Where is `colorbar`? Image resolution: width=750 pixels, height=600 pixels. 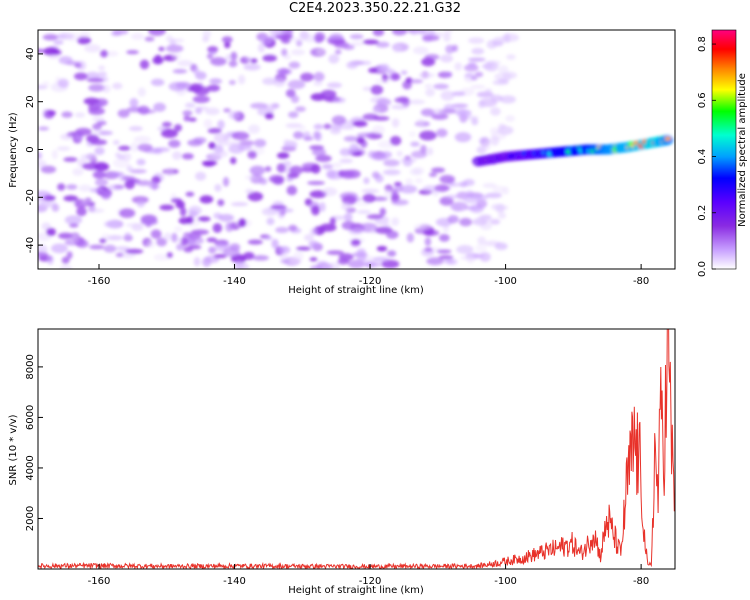
colorbar is located at coordinates (724, 149).